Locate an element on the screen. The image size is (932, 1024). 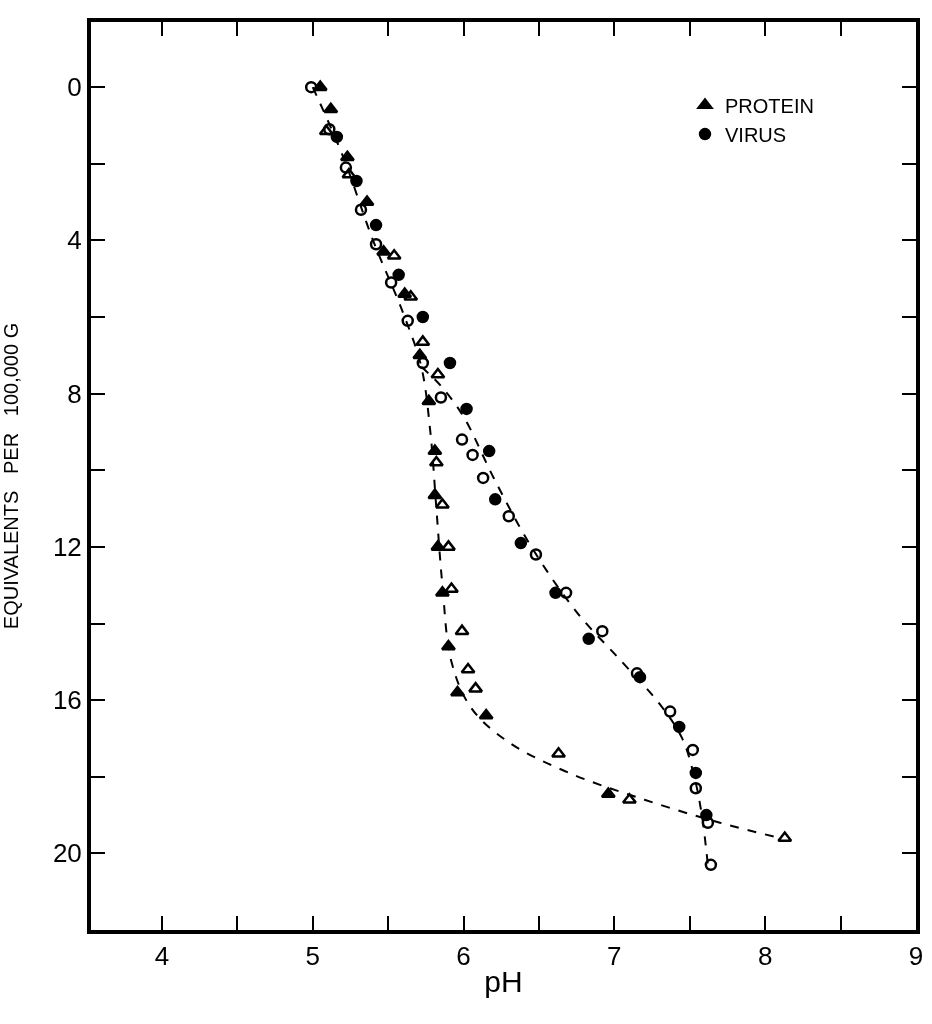
x-tick-label: 8 is located at coordinates (765, 956).